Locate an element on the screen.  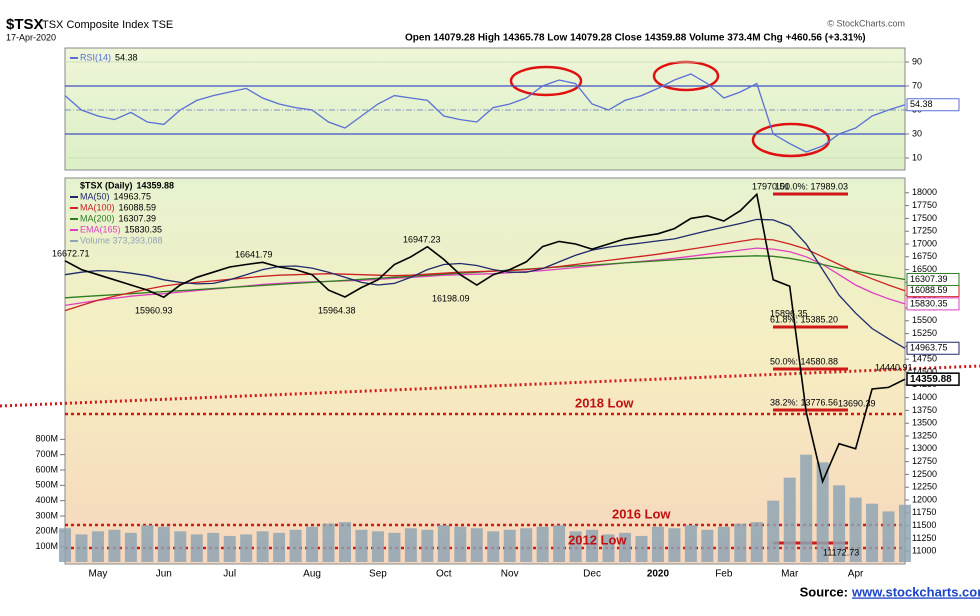
y-tick-label: 14000 is located at coordinates (924, 397).